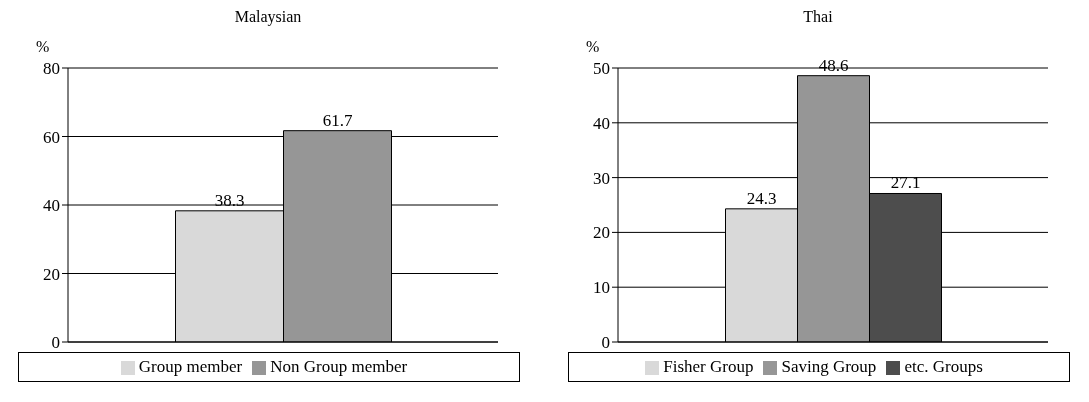 The width and height of the screenshot is (1089, 402). Describe the element at coordinates (339, 366) in the screenshot. I see `legend-label: Non Group member` at that location.